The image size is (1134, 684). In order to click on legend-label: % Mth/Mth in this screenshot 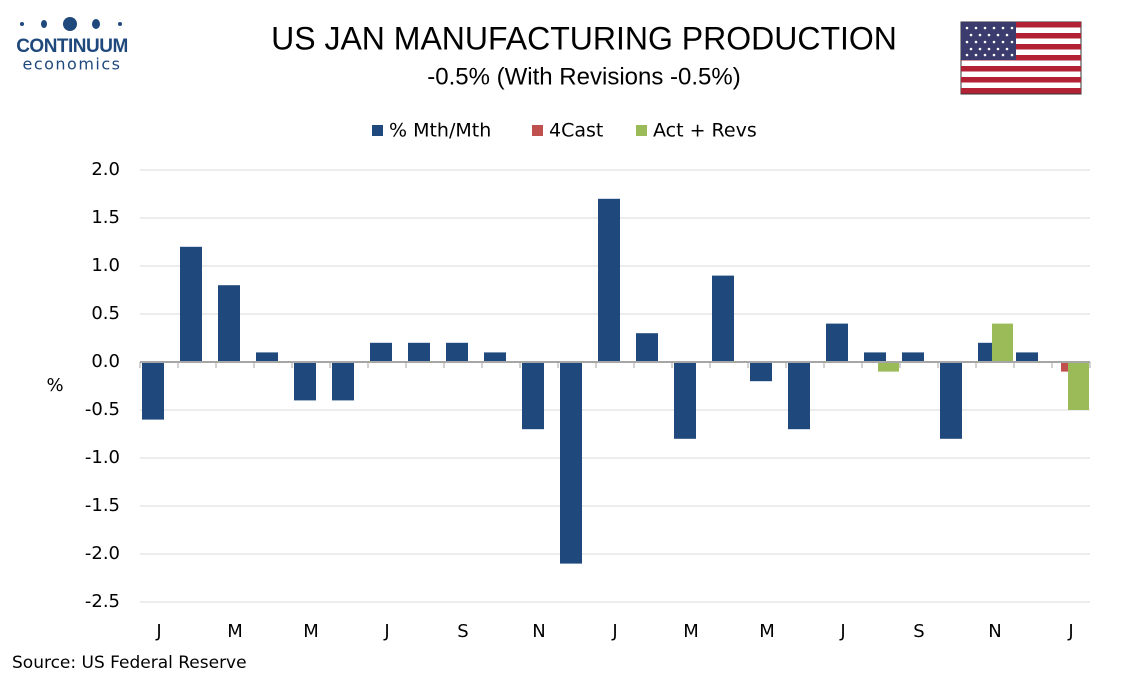, I will do `click(440, 131)`.